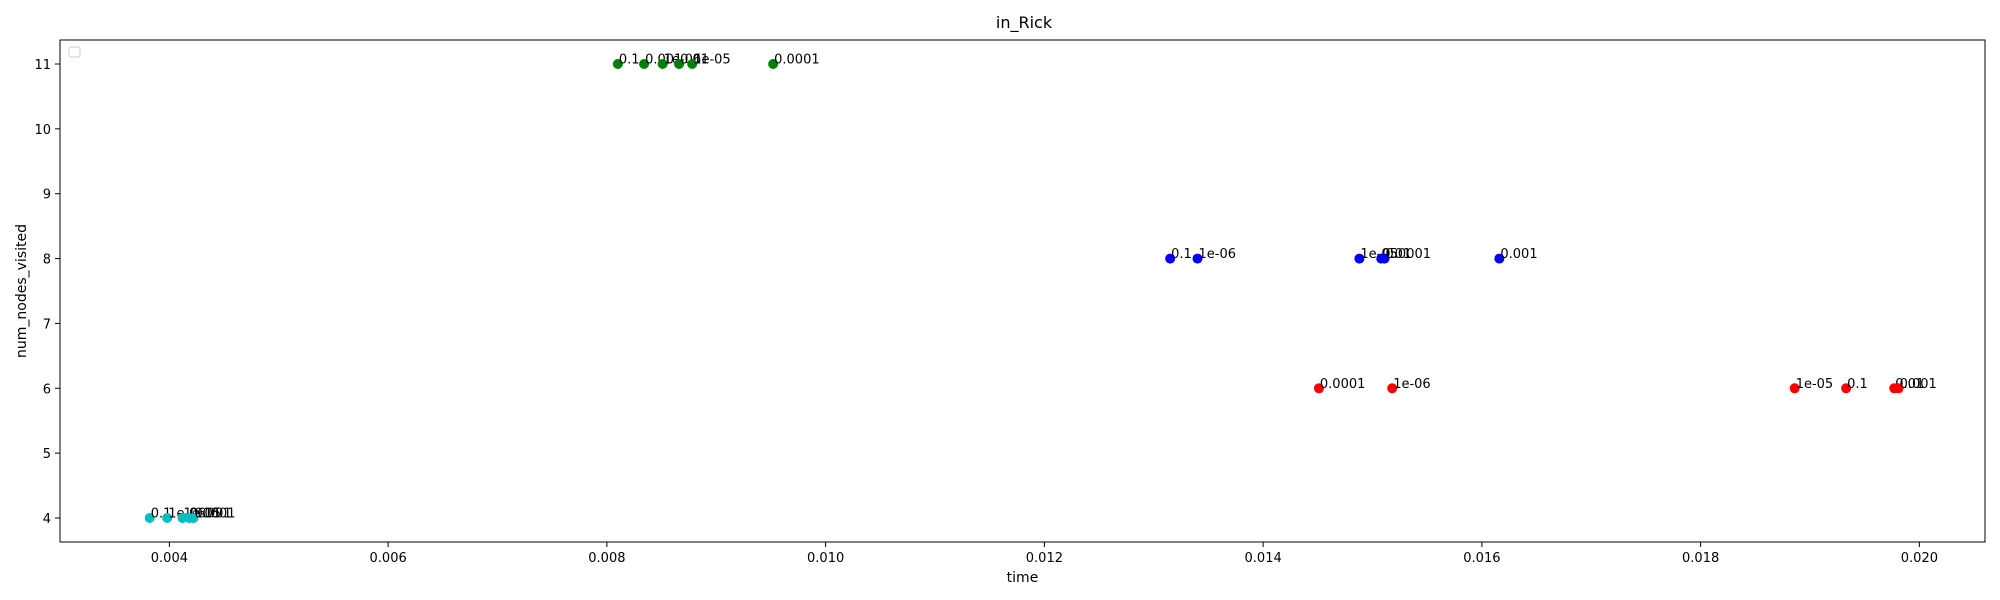  What do you see at coordinates (606, 558) in the screenshot?
I see `x-tick-label: 0.008` at bounding box center [606, 558].